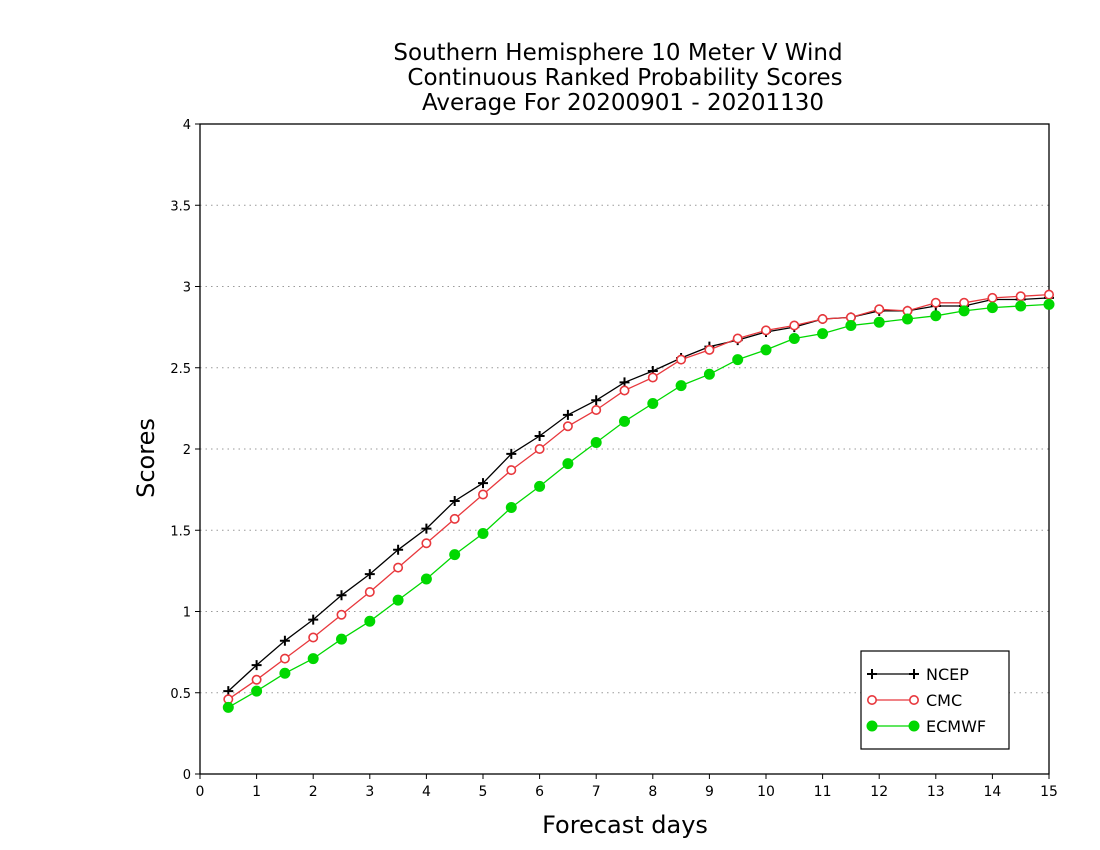 This screenshot has width=1100, height=850. Describe the element at coordinates (313, 792) in the screenshot. I see `x-tick-label-2: 2` at that location.